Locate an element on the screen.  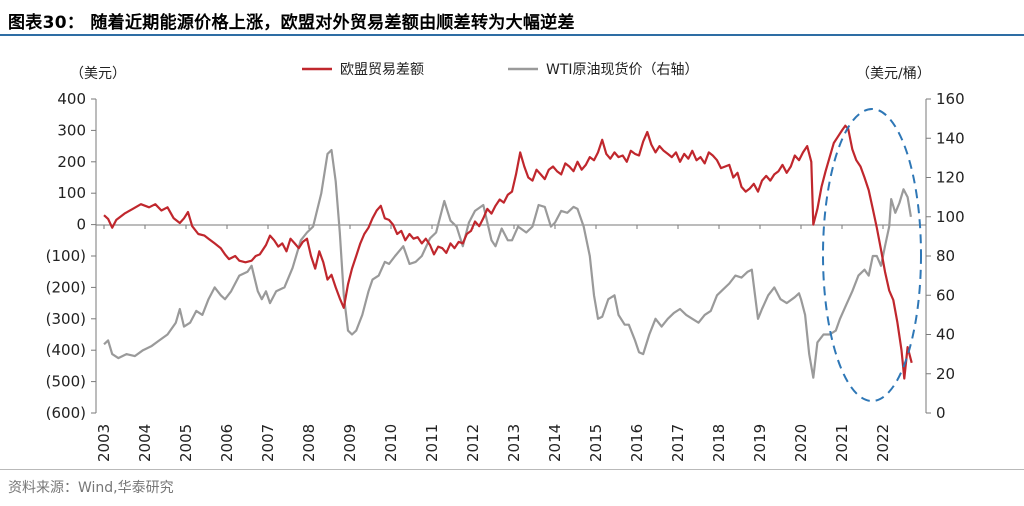
x-tick-label: 2012 is located at coordinates (473, 443).